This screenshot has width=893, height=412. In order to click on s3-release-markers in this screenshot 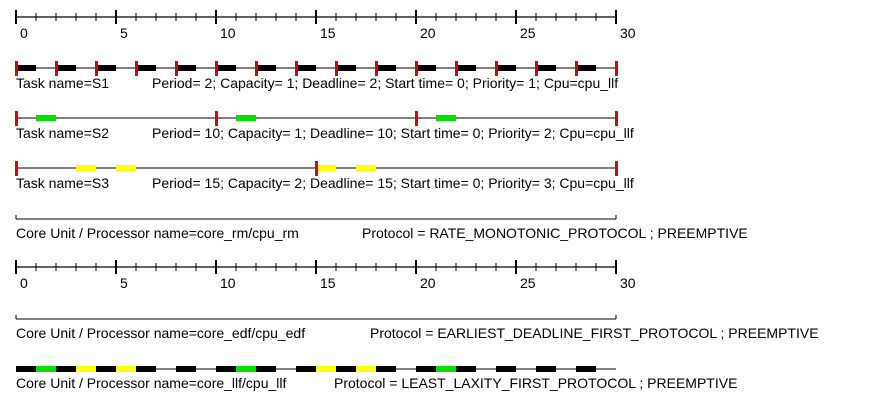, I will do `click(316, 168)`.